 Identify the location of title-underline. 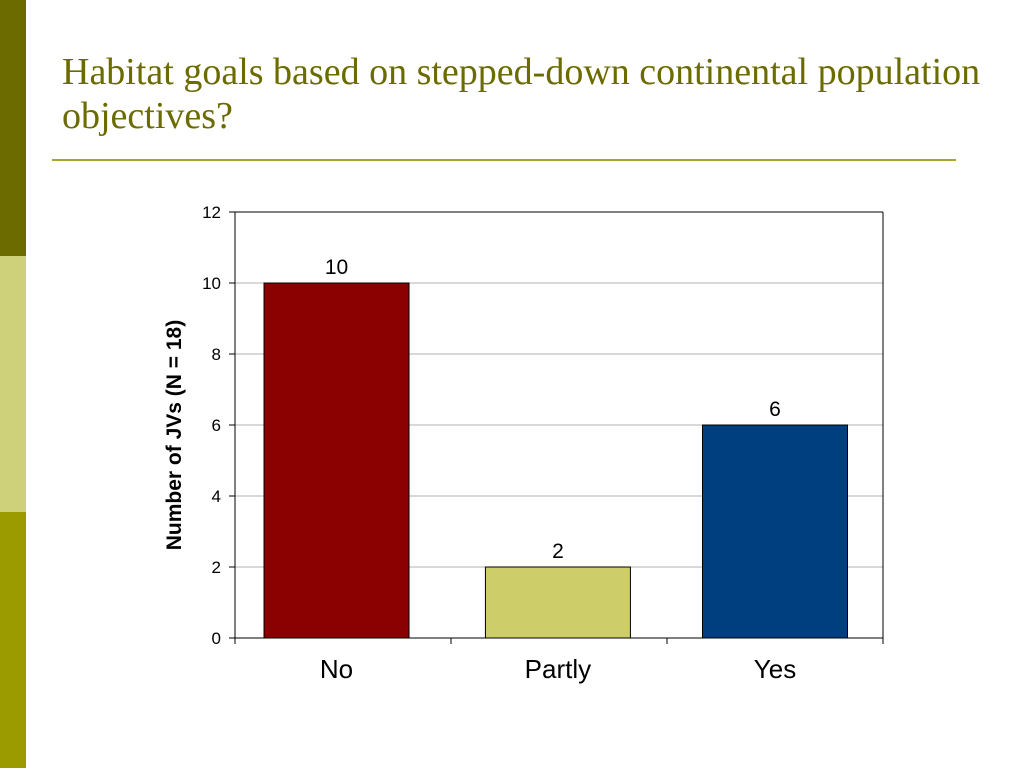
(504, 160).